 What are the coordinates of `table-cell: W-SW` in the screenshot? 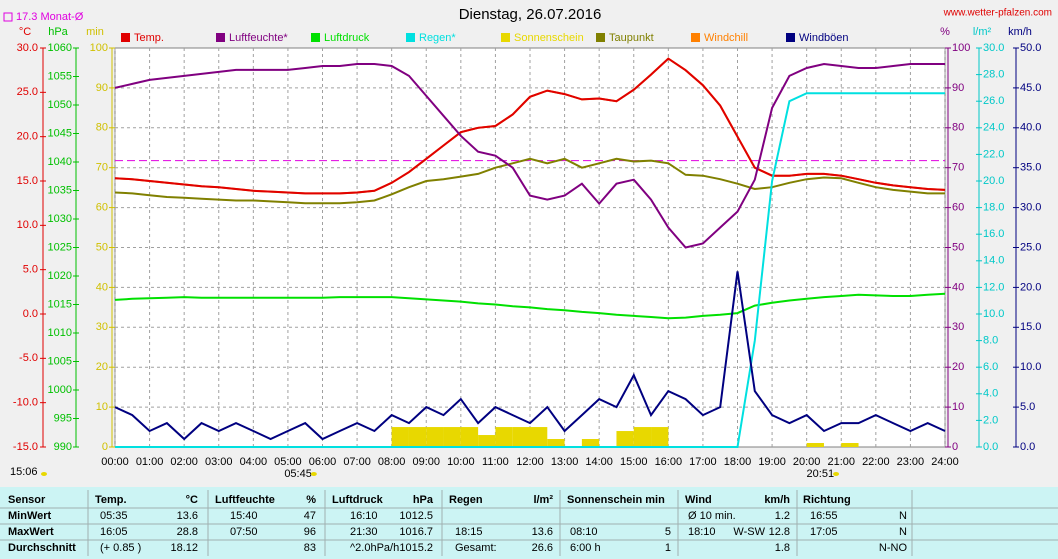 It's located at (749, 532).